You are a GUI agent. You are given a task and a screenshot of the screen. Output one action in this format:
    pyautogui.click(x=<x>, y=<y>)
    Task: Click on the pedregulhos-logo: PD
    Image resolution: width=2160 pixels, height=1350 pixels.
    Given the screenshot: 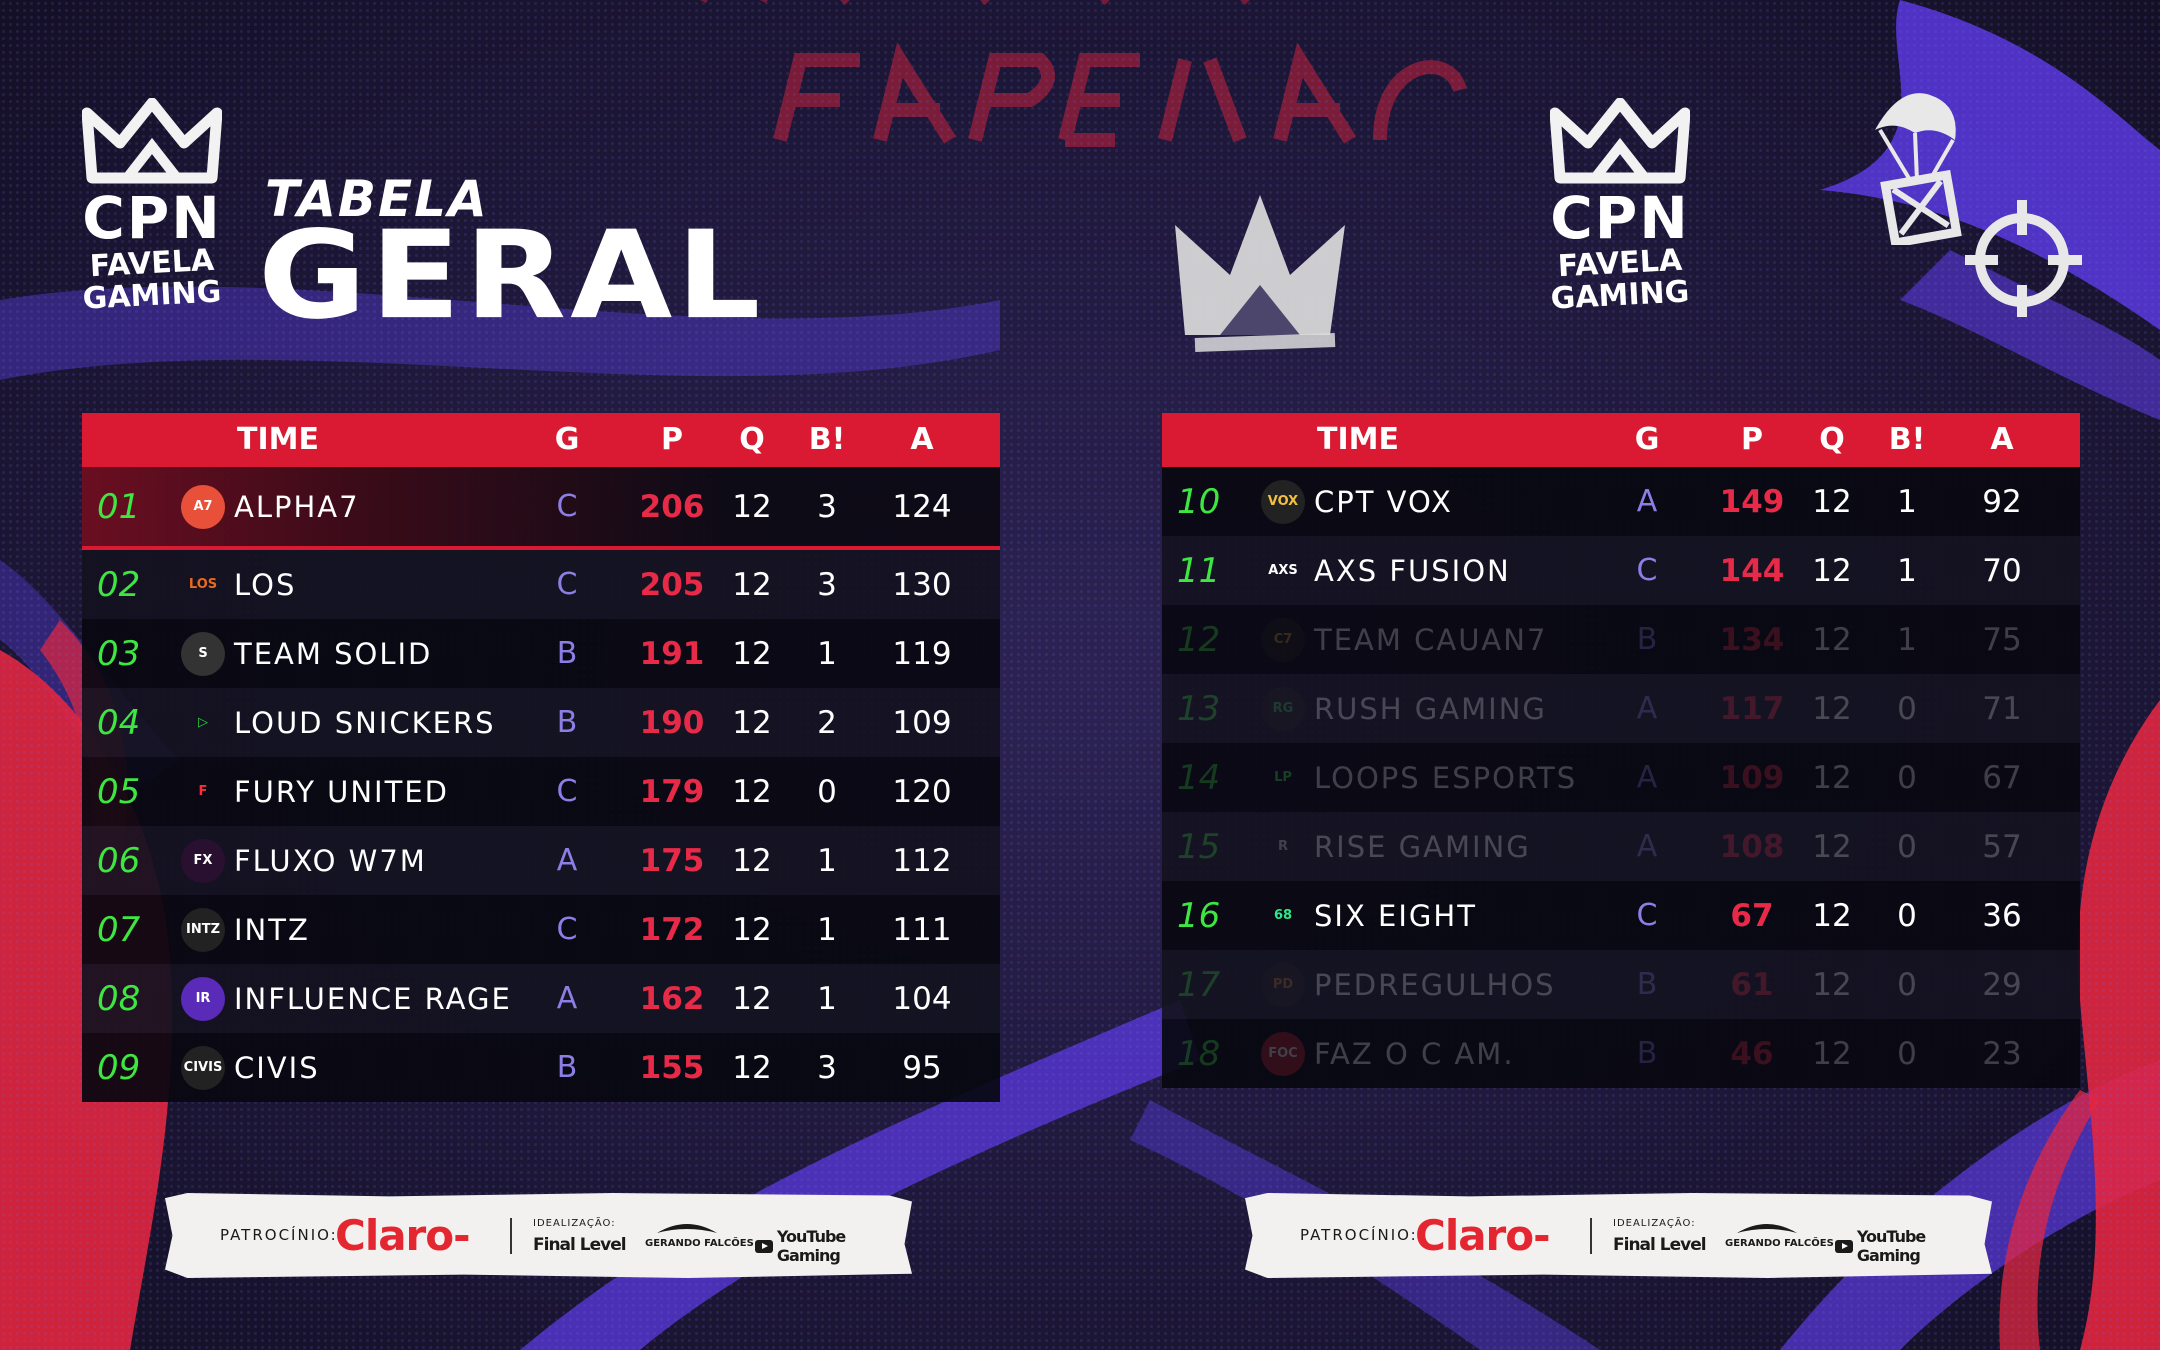 What is the action you would take?
    pyautogui.click(x=1283, y=984)
    